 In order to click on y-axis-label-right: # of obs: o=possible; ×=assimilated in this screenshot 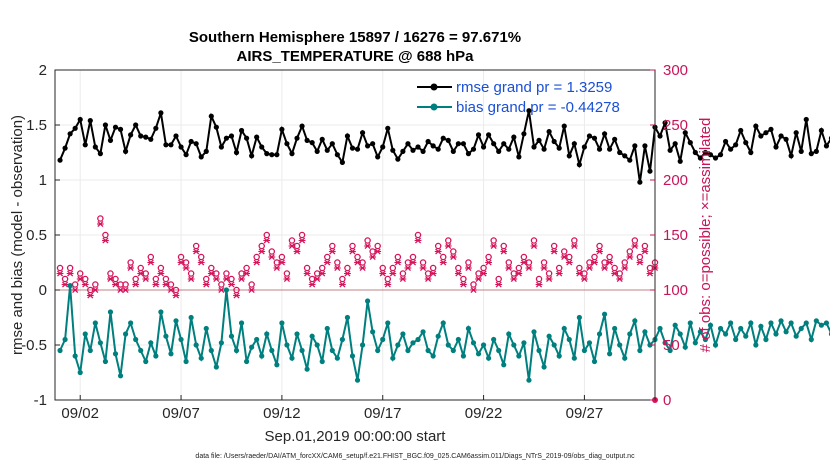, I will do `click(705, 235)`.